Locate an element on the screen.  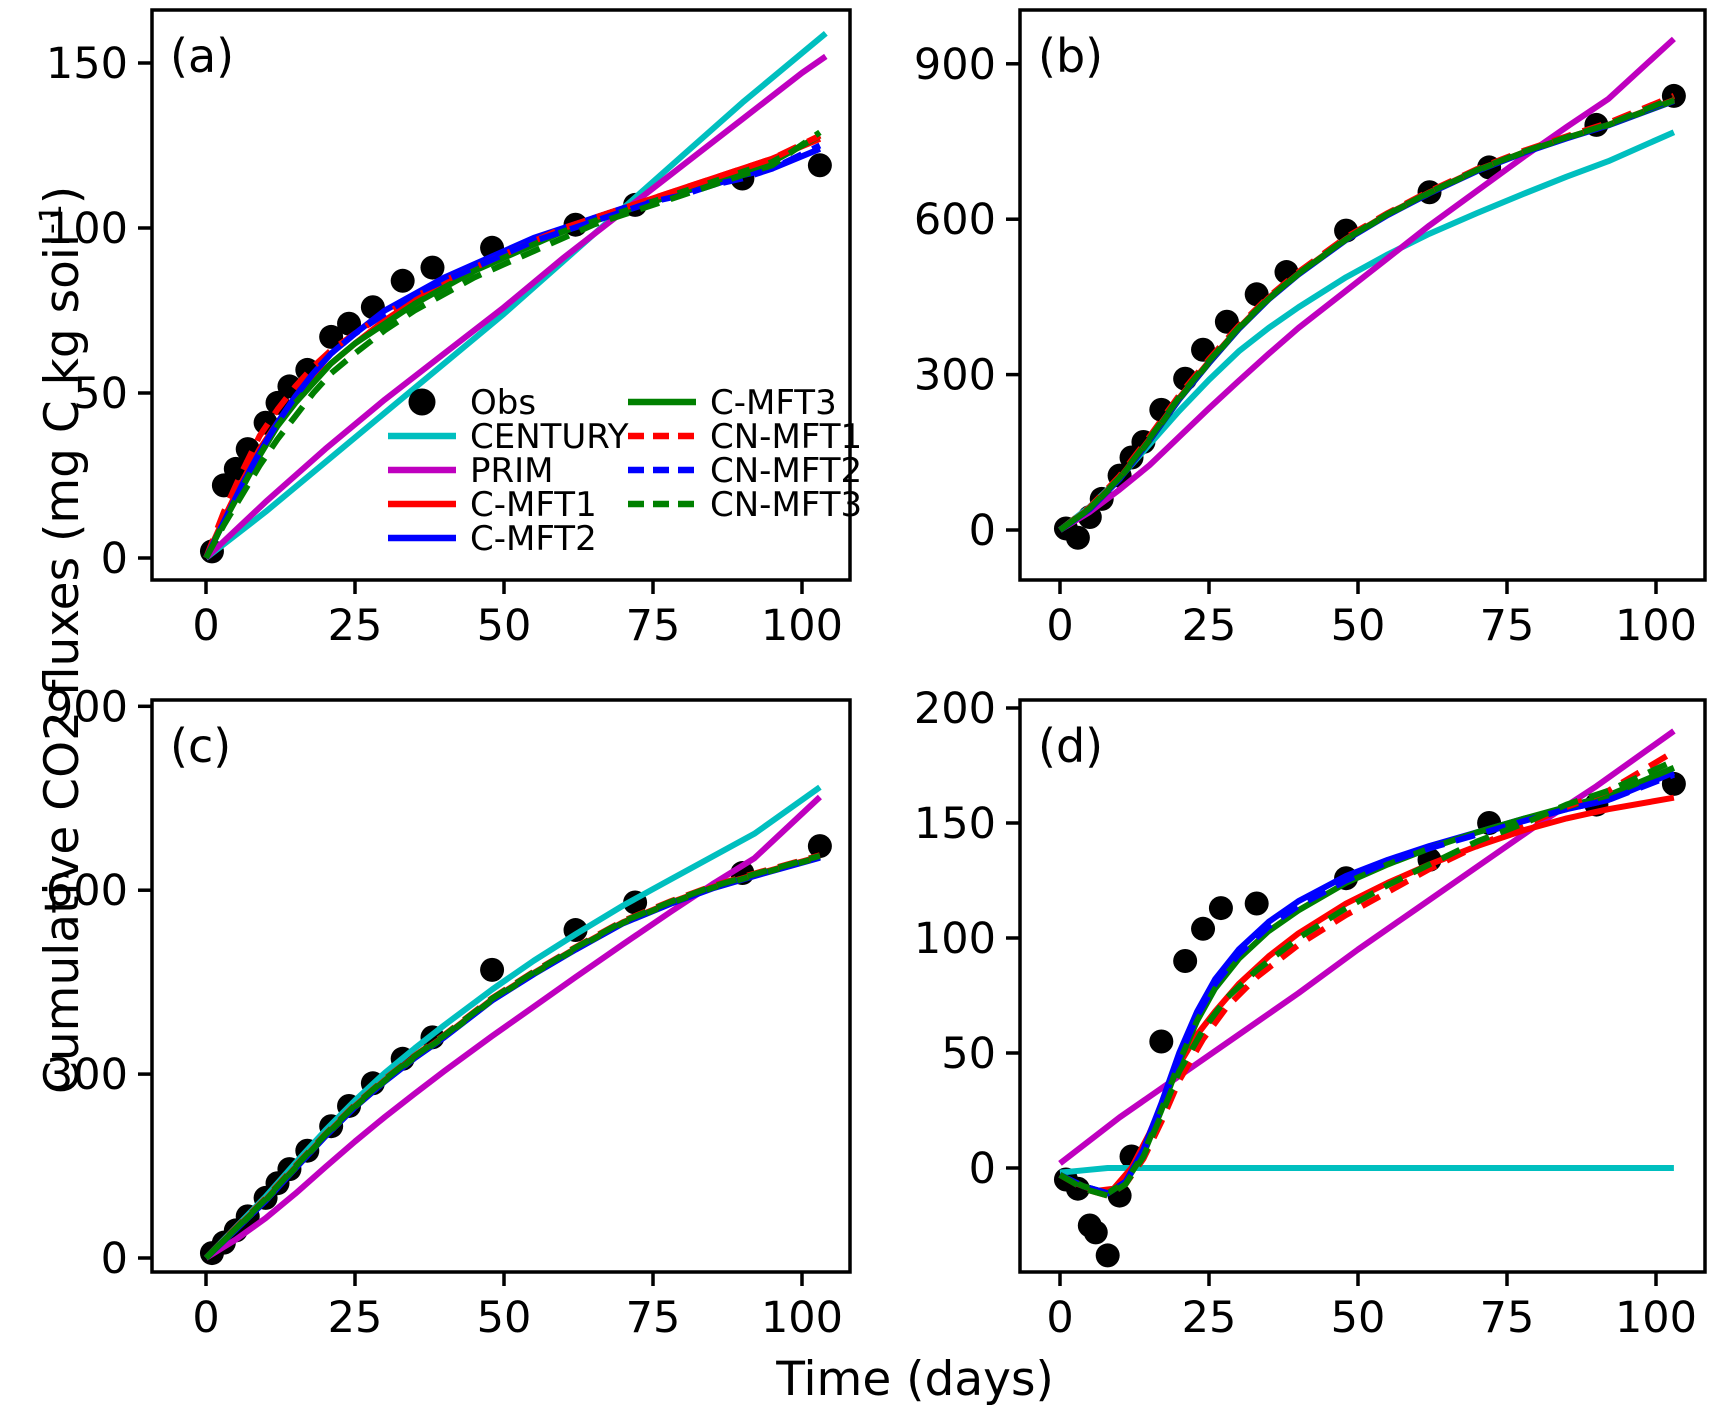
legend-label-cn-mft3: CN-MFT3 is located at coordinates (786, 505).